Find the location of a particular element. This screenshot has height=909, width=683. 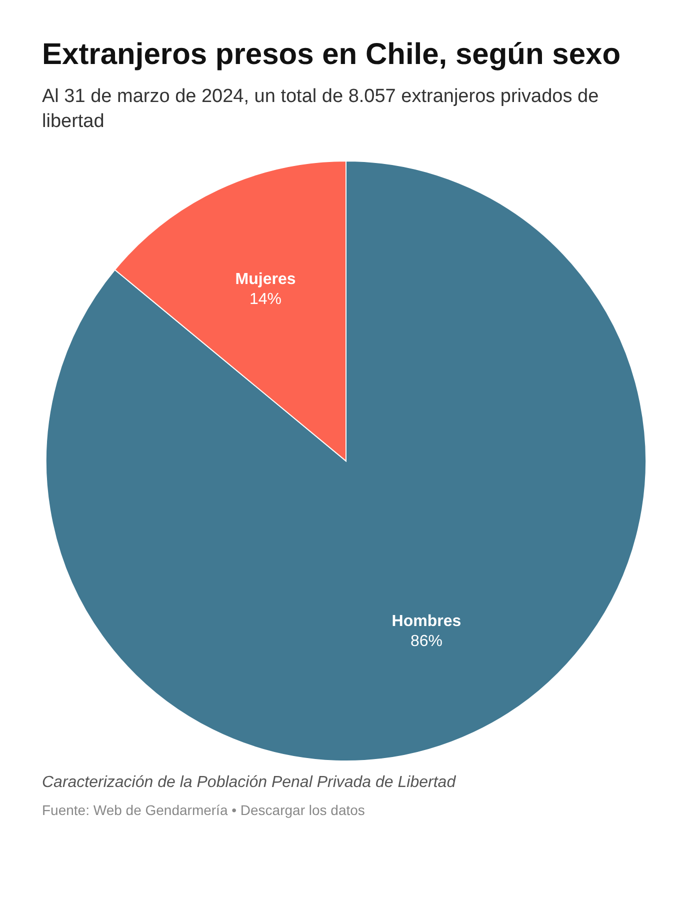

text: Caracterización de la Población Penal Privada de Libertad is located at coordinates (249, 783).